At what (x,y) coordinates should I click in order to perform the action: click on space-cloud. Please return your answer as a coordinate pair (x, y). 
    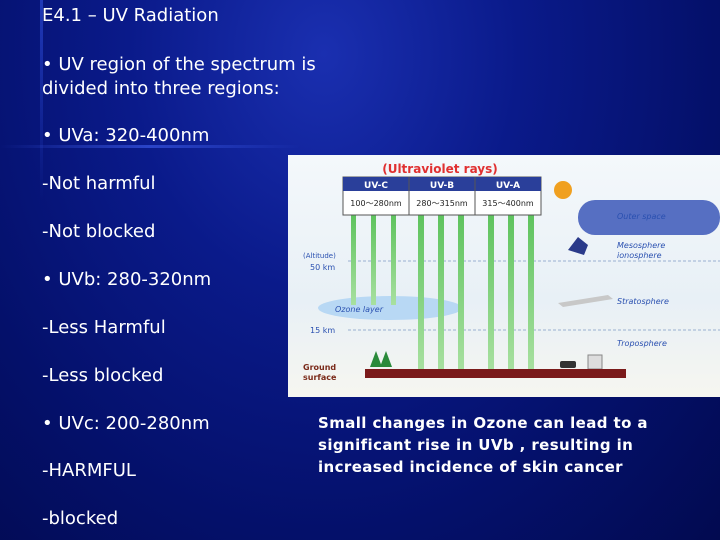
    Looking at the image, I should click on (649, 217).